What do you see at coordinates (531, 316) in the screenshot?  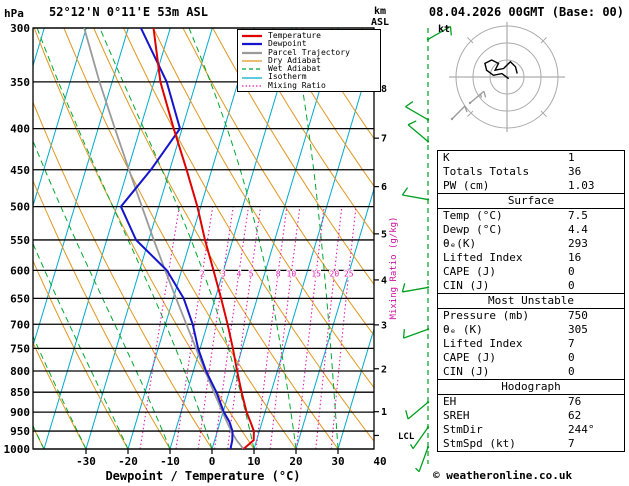 I see `table-row: Pressure (mb) 750` at bounding box center [531, 316].